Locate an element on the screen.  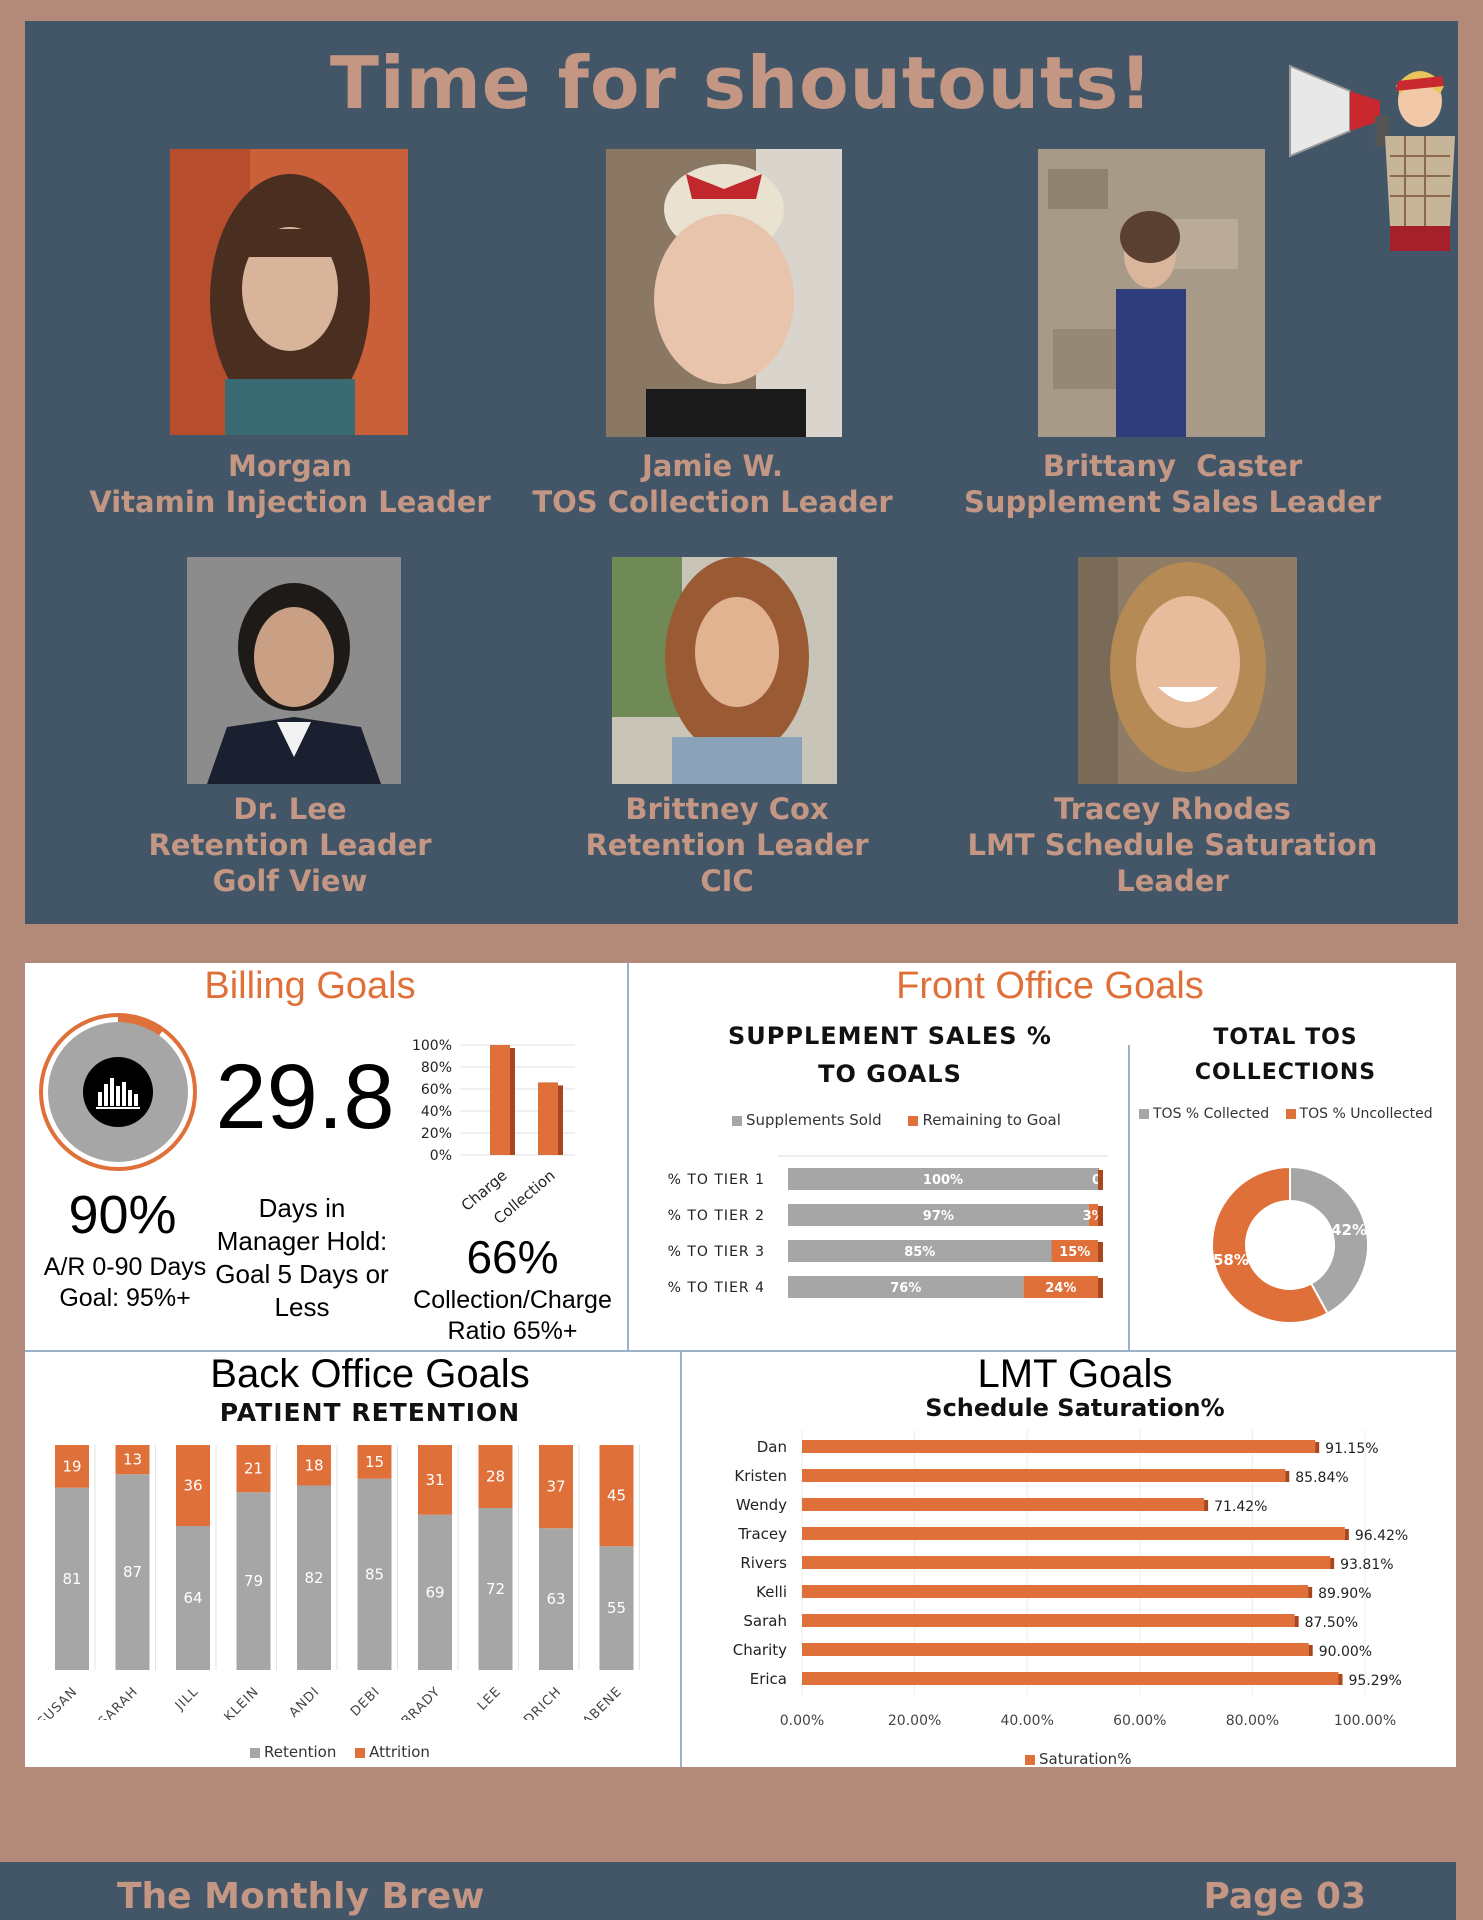
divider-back-lmt is located at coordinates (681, 1559).